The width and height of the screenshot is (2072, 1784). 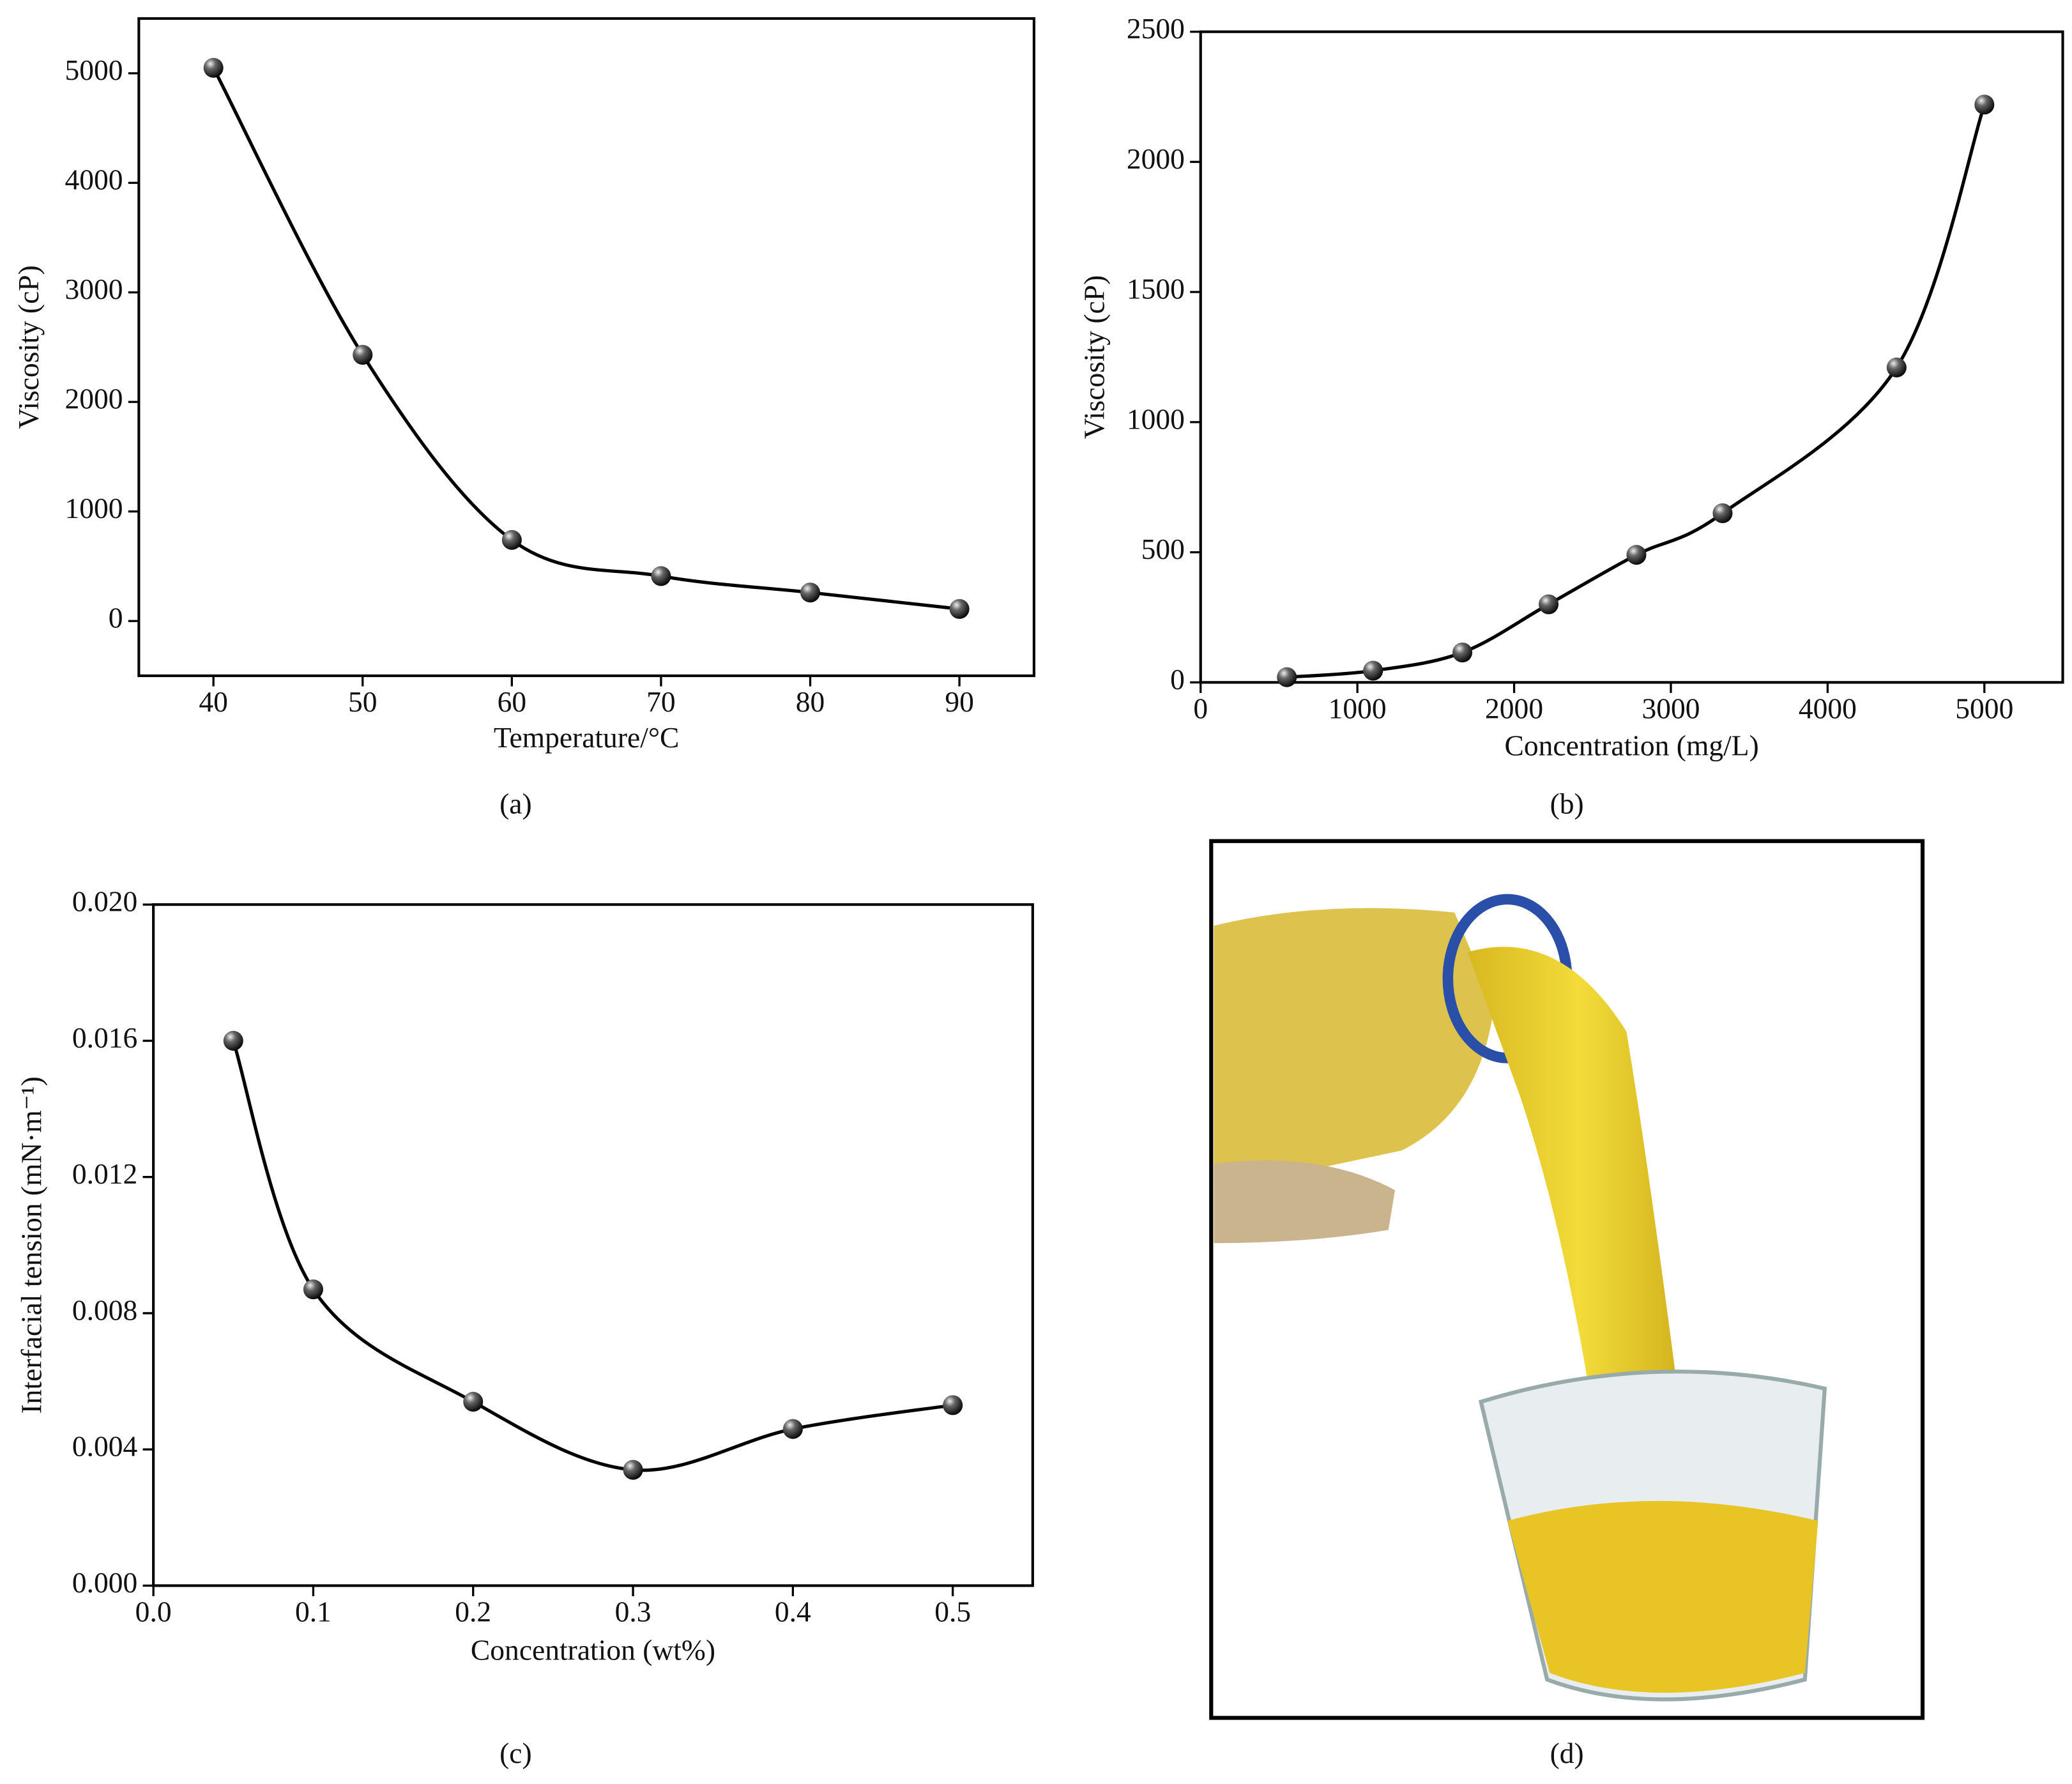 What do you see at coordinates (1156, 289) in the screenshot?
I see `y-tick-label: 1500` at bounding box center [1156, 289].